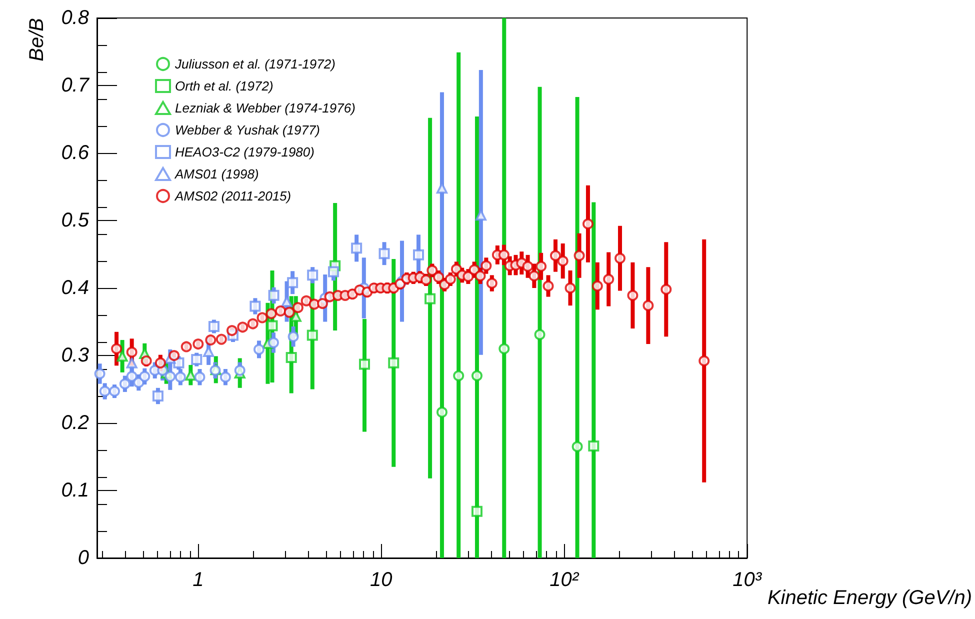 This screenshot has width=975, height=619. Describe the element at coordinates (565, 580) in the screenshot. I see `x-tick-label: 10²` at that location.